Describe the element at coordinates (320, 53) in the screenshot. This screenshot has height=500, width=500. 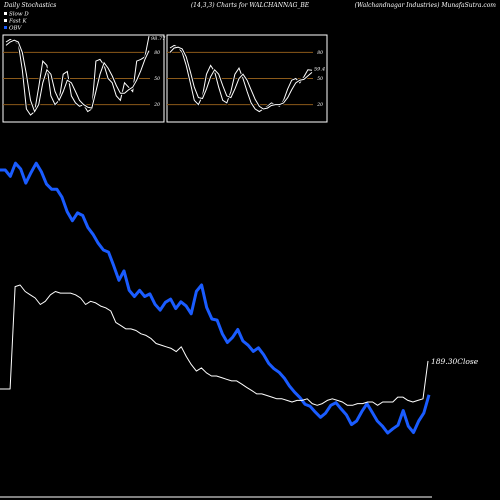
I see `full-tick-80: 80` at that location.